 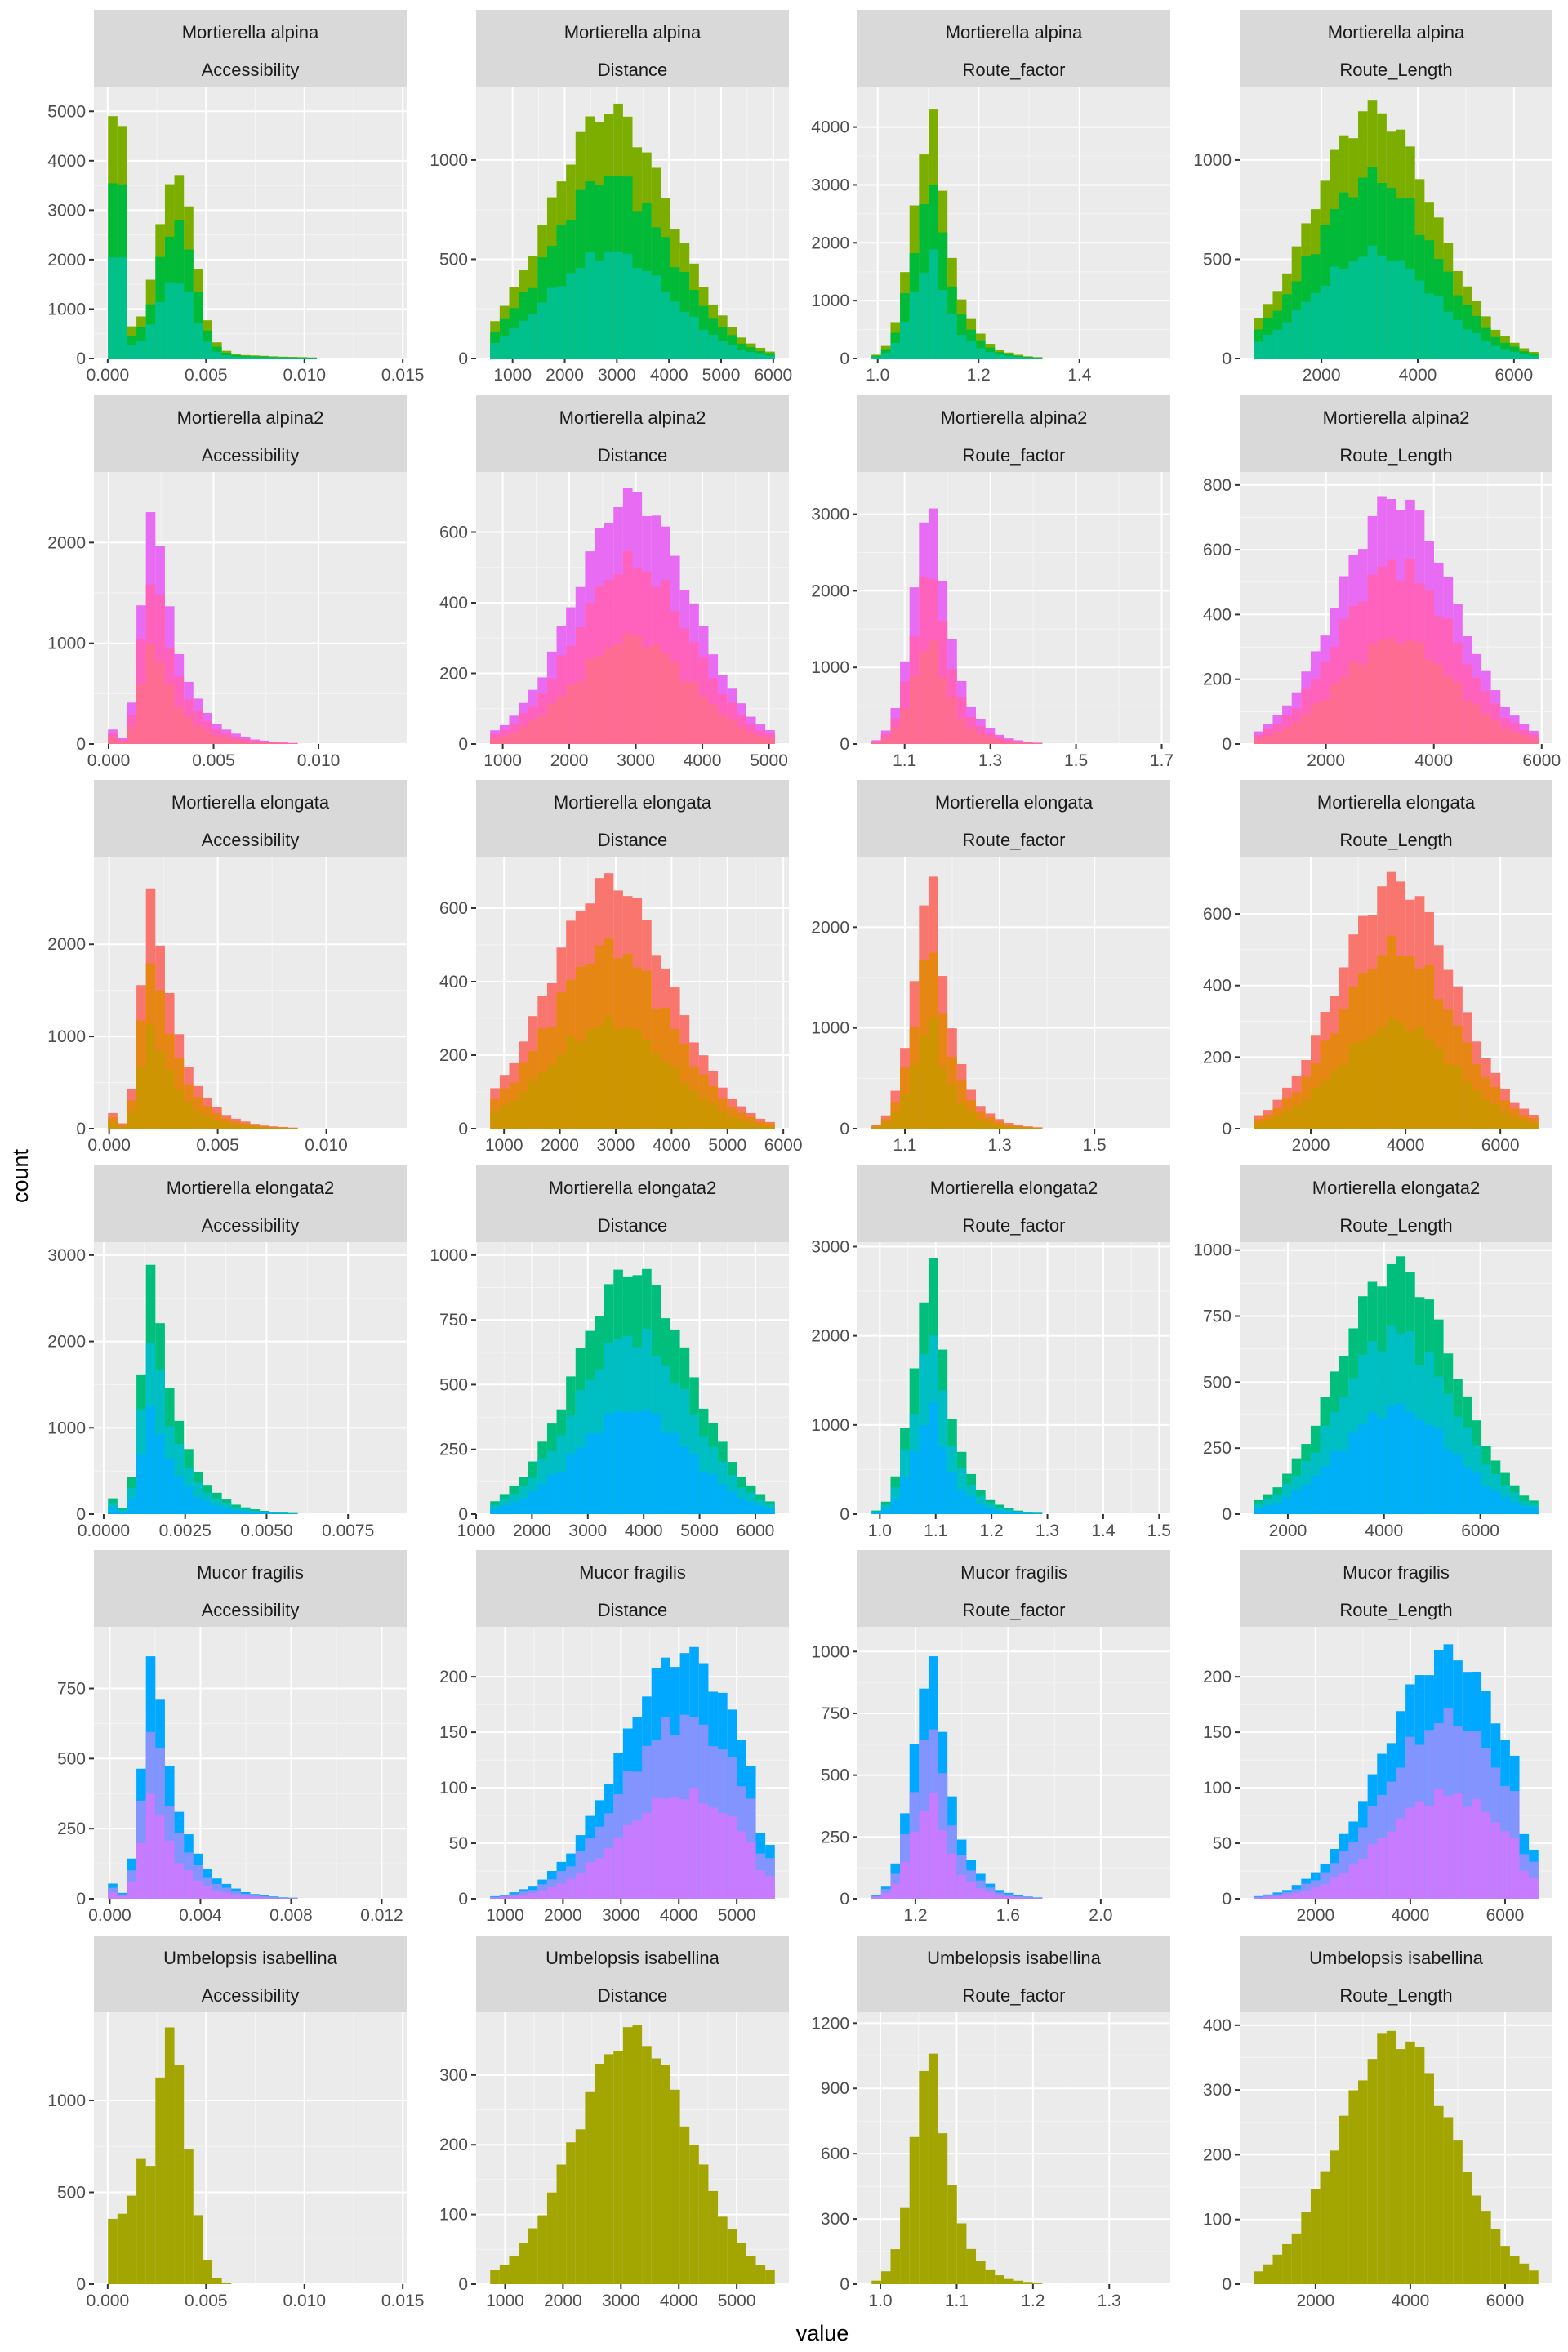 What do you see at coordinates (476, 1530) in the screenshot?
I see `x-tick-label: 1000` at bounding box center [476, 1530].